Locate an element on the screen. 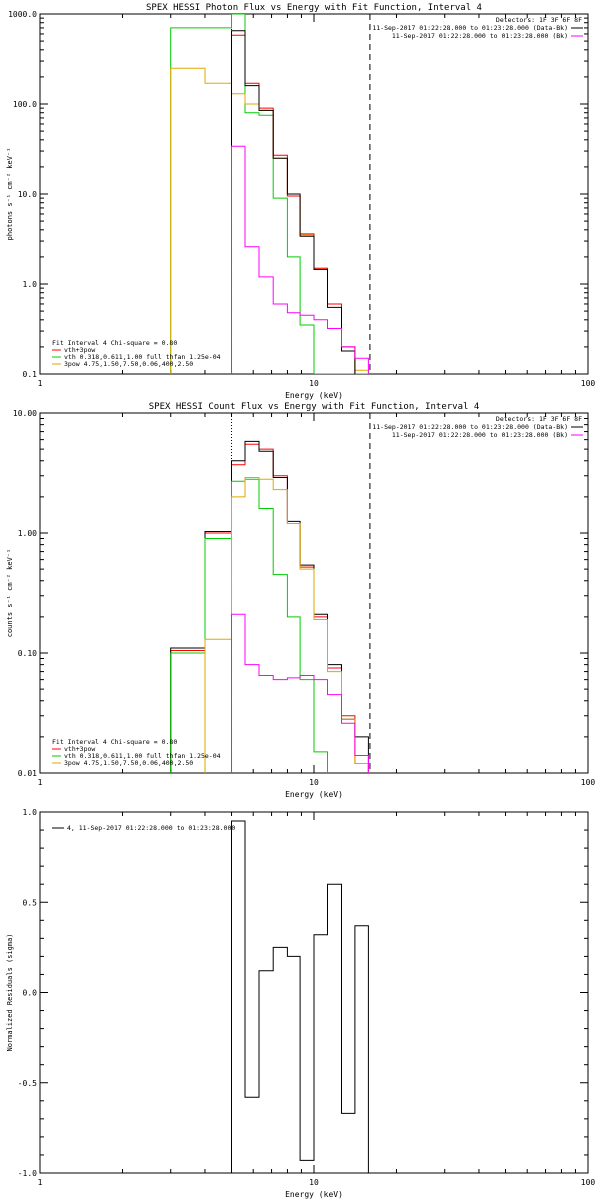 This screenshot has height=1204, width=600. y-tick-label: 10.0 is located at coordinates (27, 194).